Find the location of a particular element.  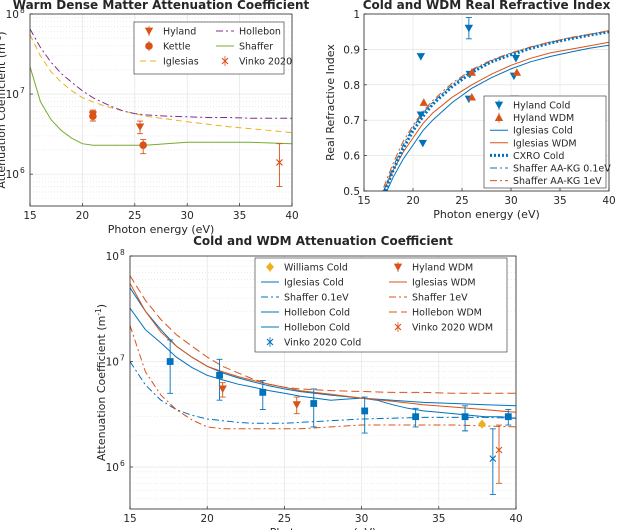

series-markers-vinko-2020-cold is located at coordinates (493, 461).